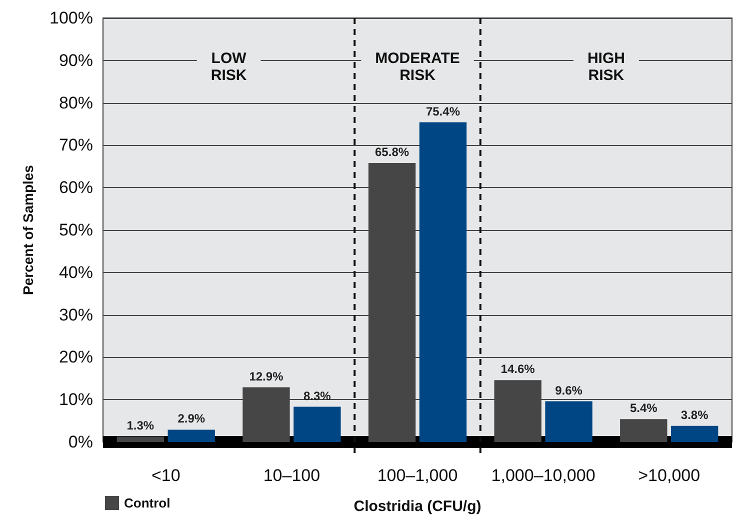 This screenshot has width=734, height=519. I want to click on y-tick-label: 10%, so click(75, 400).